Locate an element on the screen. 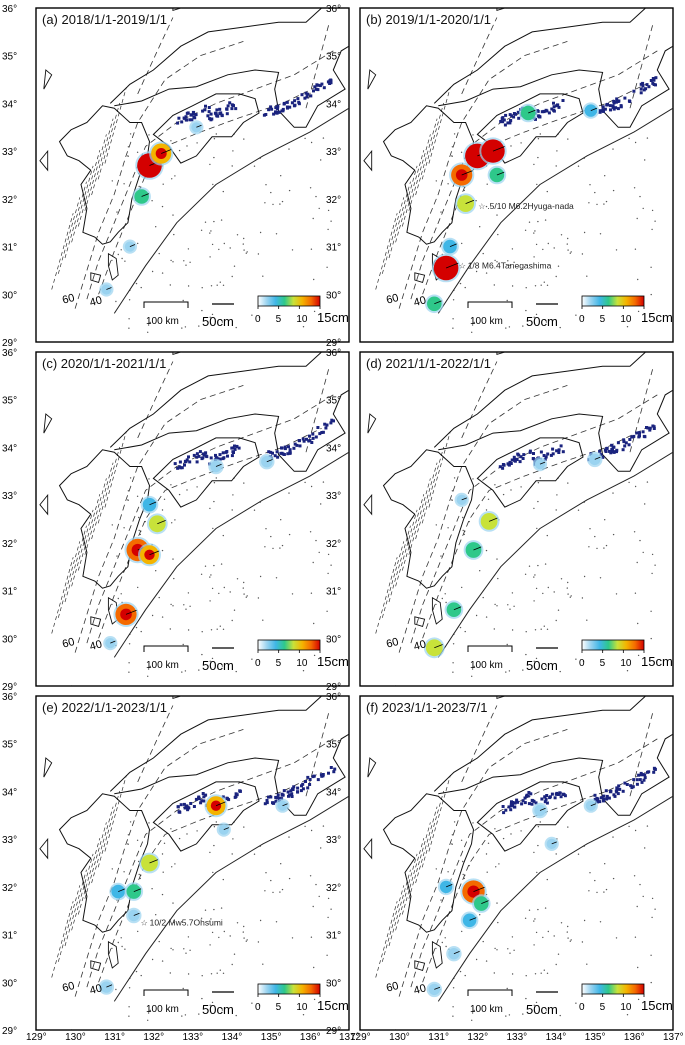 The width and height of the screenshot is (685, 1045). island is located at coordinates (372, 79).